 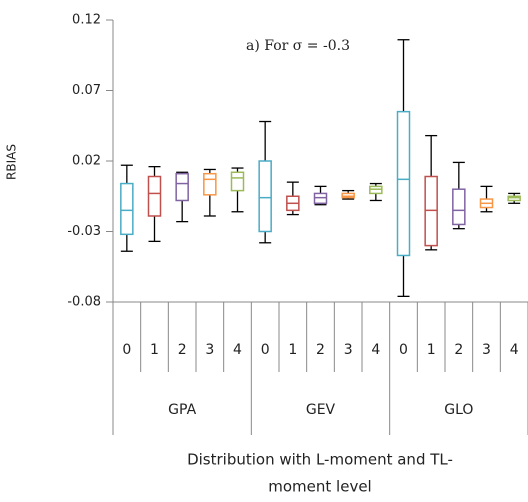 I want to click on y-tick-label: -0.08, so click(x=84, y=302).